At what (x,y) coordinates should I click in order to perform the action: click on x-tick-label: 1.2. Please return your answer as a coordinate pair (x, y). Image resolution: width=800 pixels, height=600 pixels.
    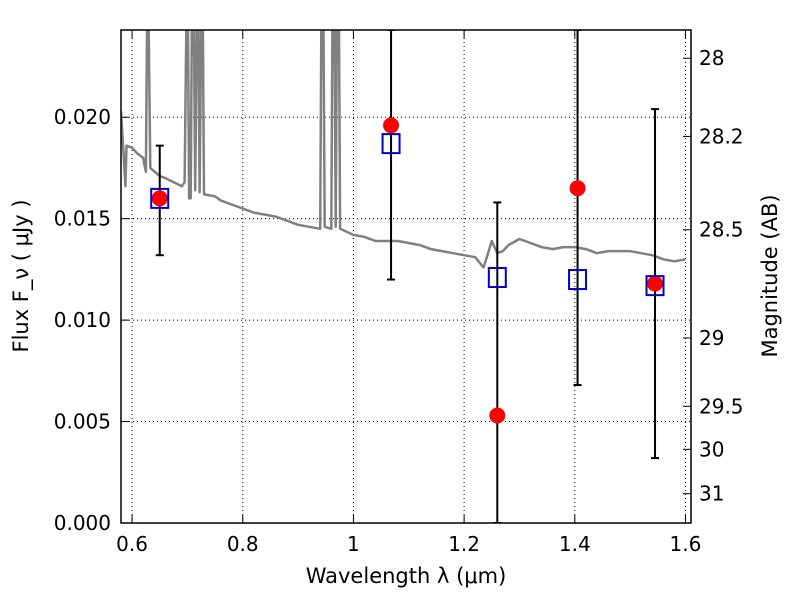
    Looking at the image, I should click on (464, 544).